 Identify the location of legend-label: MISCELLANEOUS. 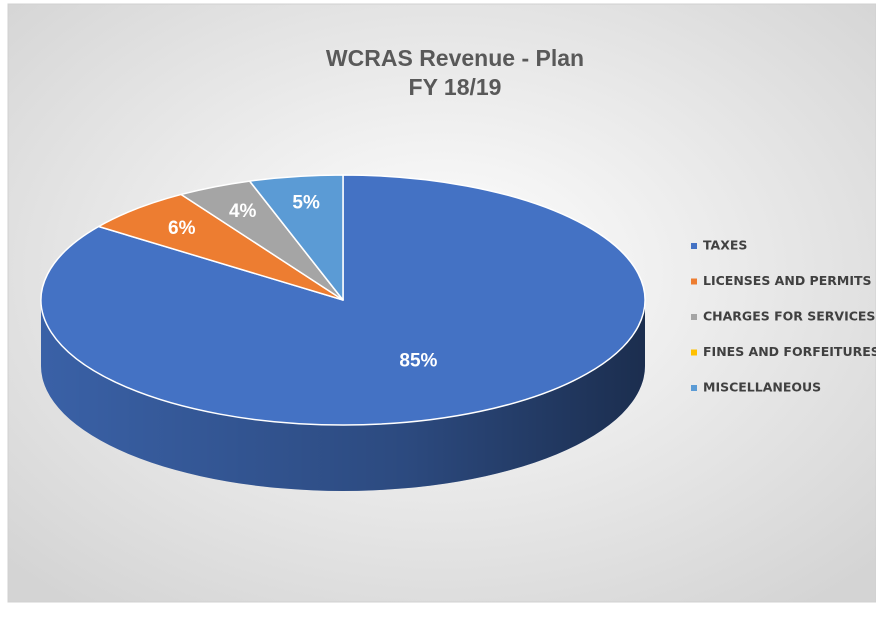
(762, 387).